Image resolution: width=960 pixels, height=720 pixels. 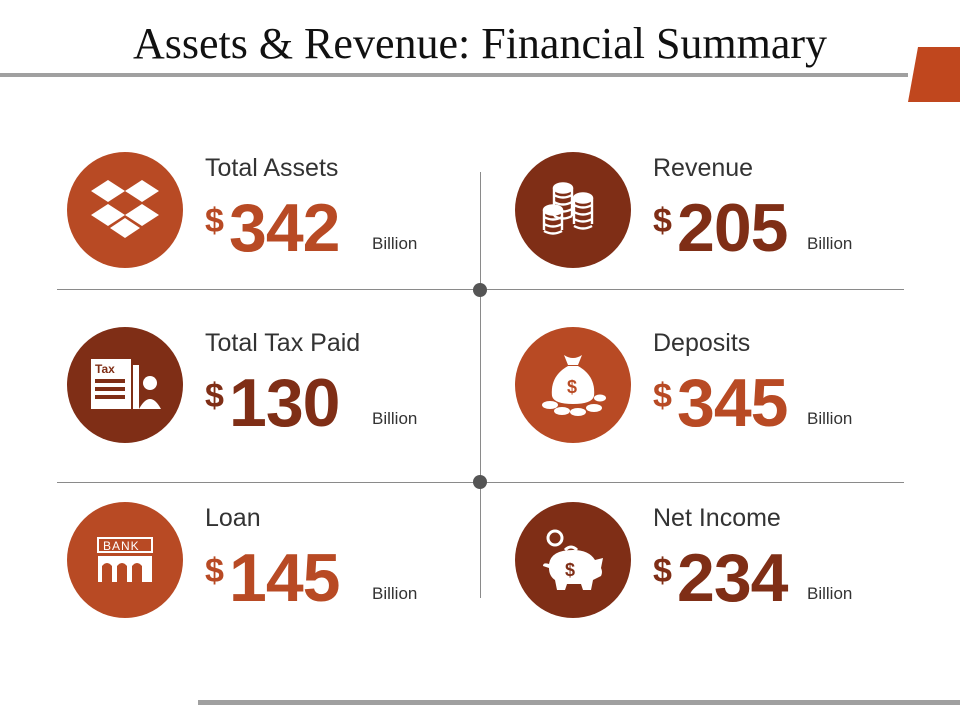 What do you see at coordinates (934, 74) in the screenshot?
I see `corner-accent` at bounding box center [934, 74].